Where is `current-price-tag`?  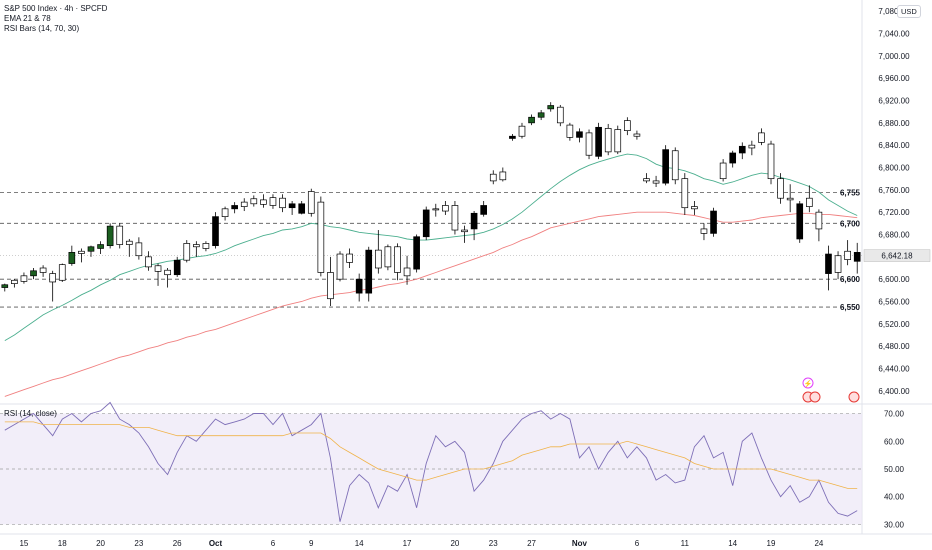 current-price-tag is located at coordinates (897, 255).